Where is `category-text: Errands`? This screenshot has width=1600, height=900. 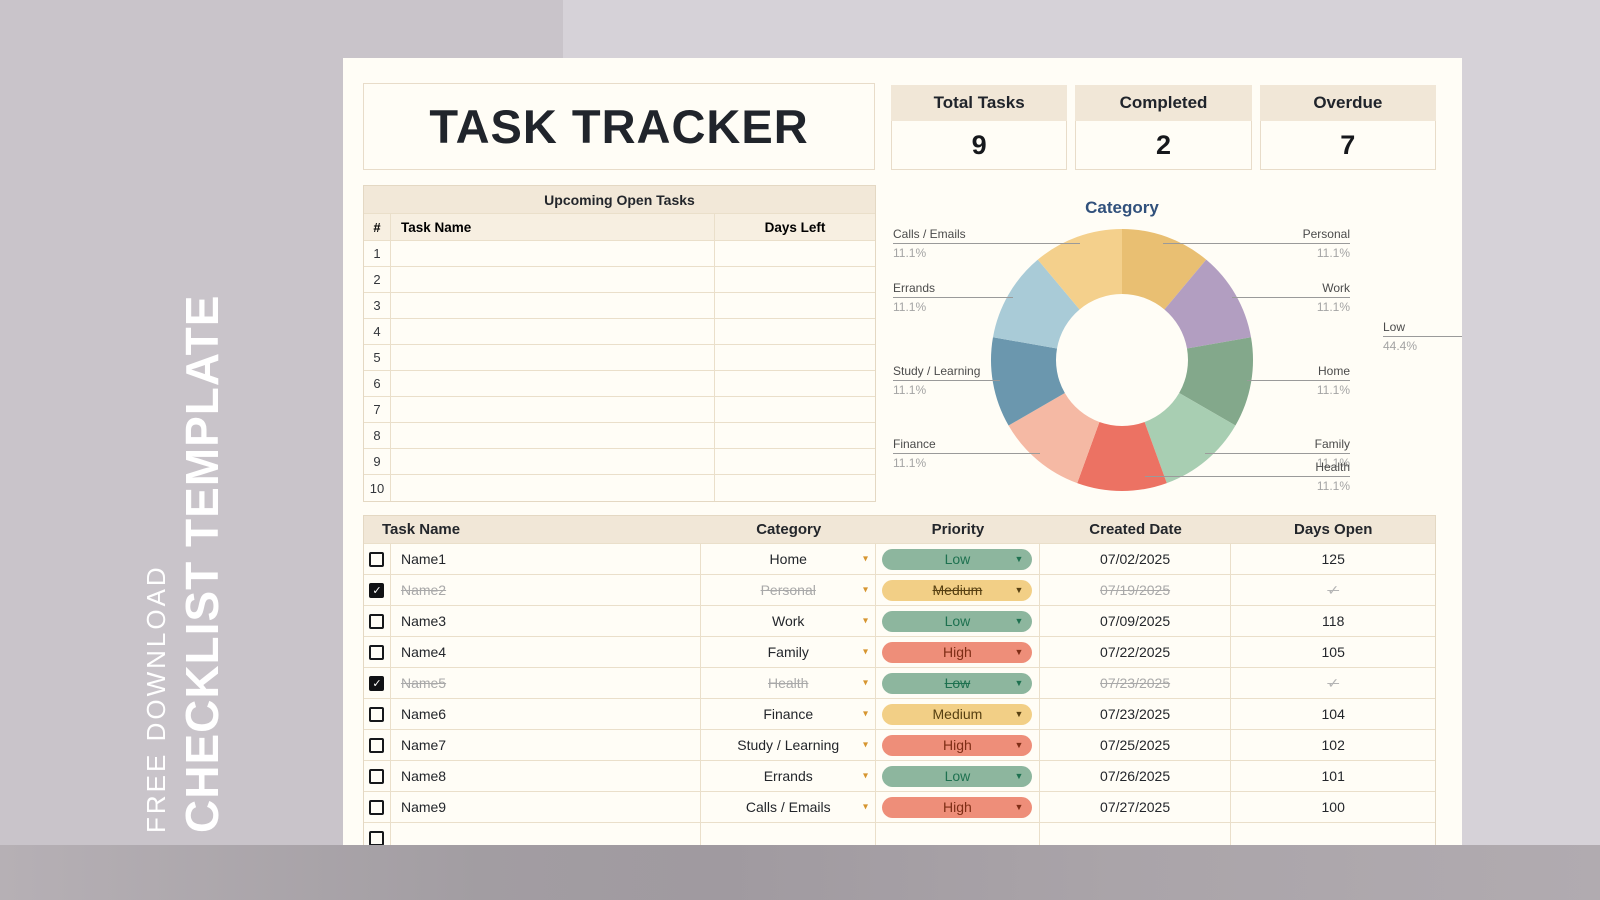
category-text: Errands is located at coordinates (788, 776).